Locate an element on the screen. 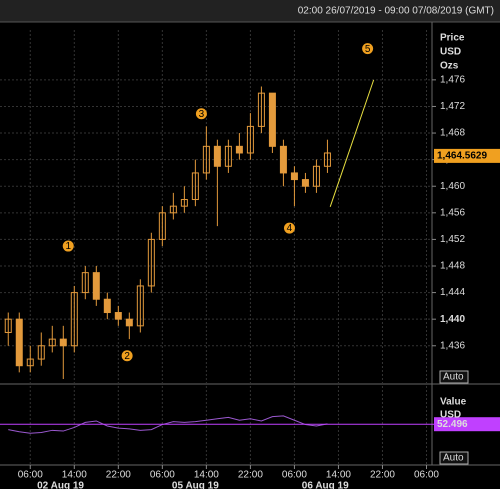 The width and height of the screenshot is (500, 489). annotation-label: 3 is located at coordinates (202, 114).